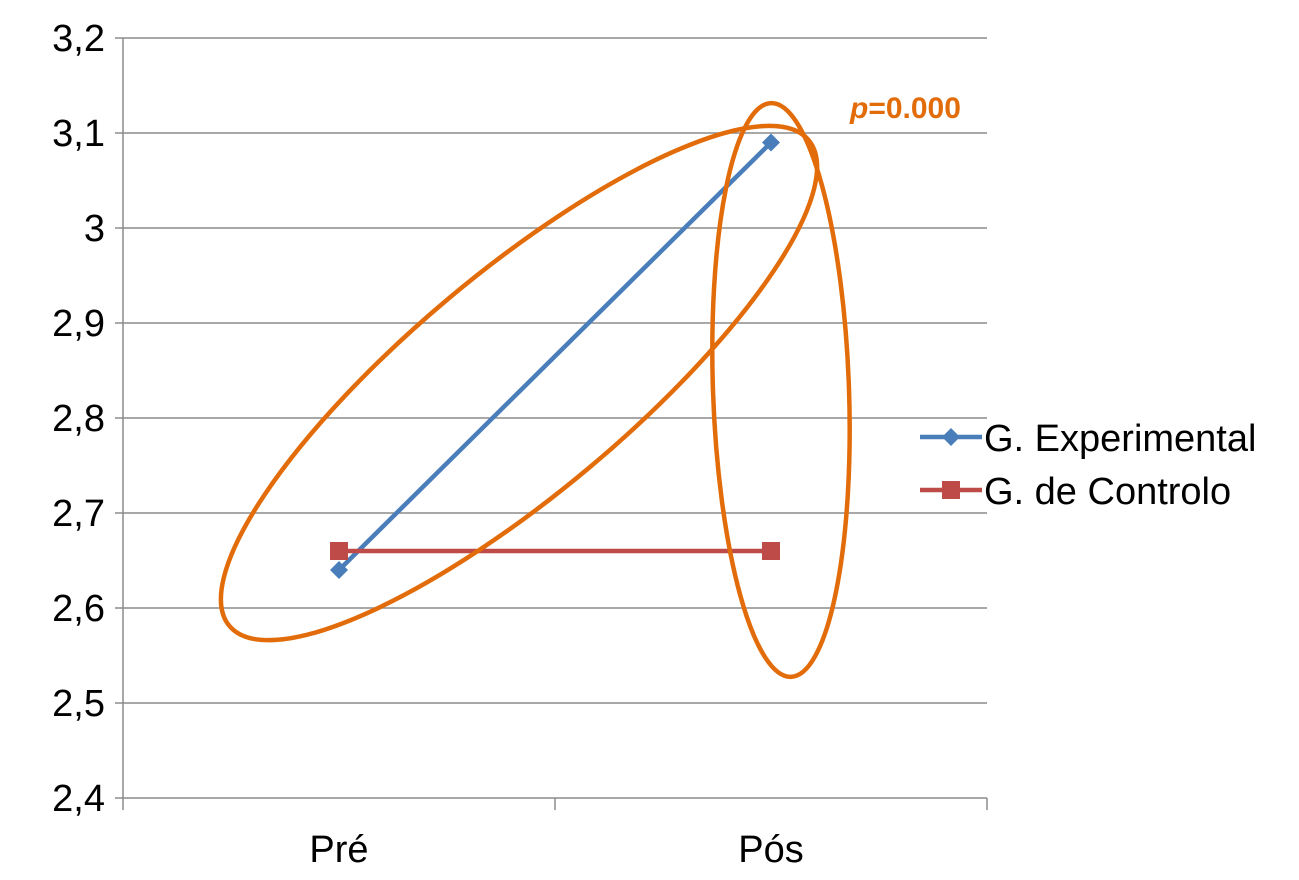  I want to click on y-tick-label: 2,8, so click(78, 419).